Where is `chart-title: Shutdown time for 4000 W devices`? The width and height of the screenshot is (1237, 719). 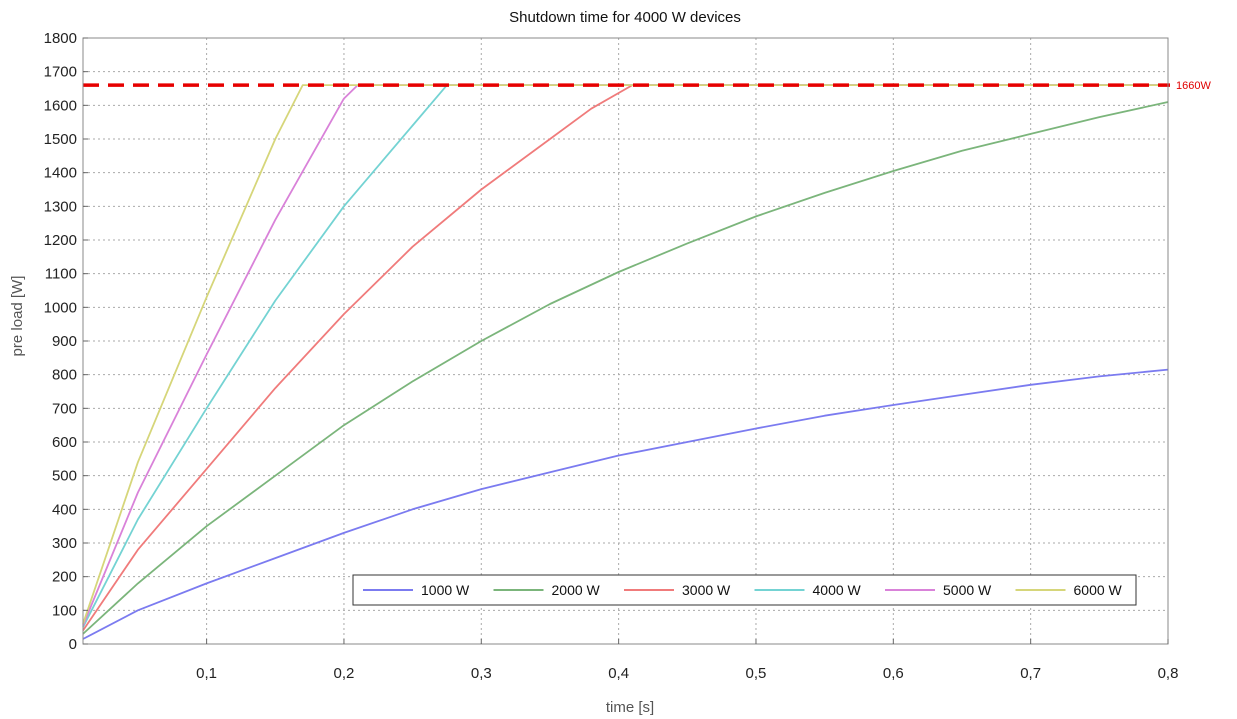
chart-title: Shutdown time for 4000 W devices is located at coordinates (625, 17).